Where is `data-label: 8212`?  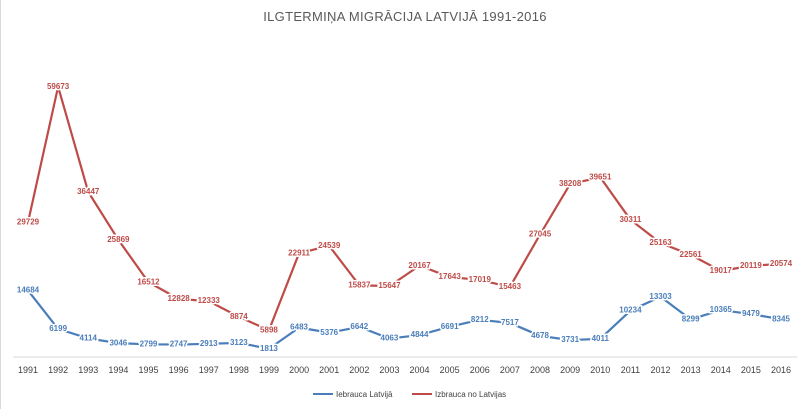 data-label: 8212 is located at coordinates (480, 319).